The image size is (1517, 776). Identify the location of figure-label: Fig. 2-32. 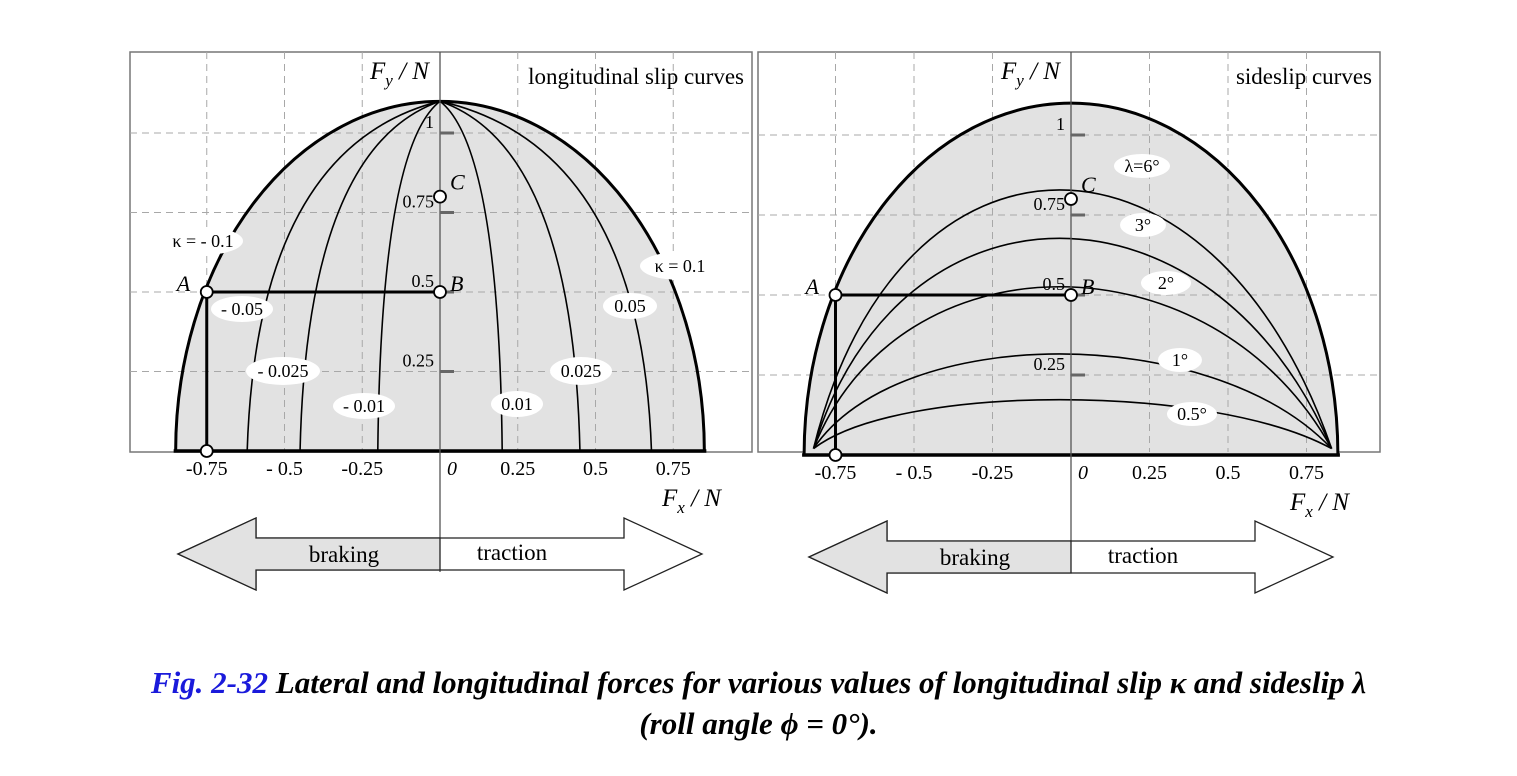
(209, 682).